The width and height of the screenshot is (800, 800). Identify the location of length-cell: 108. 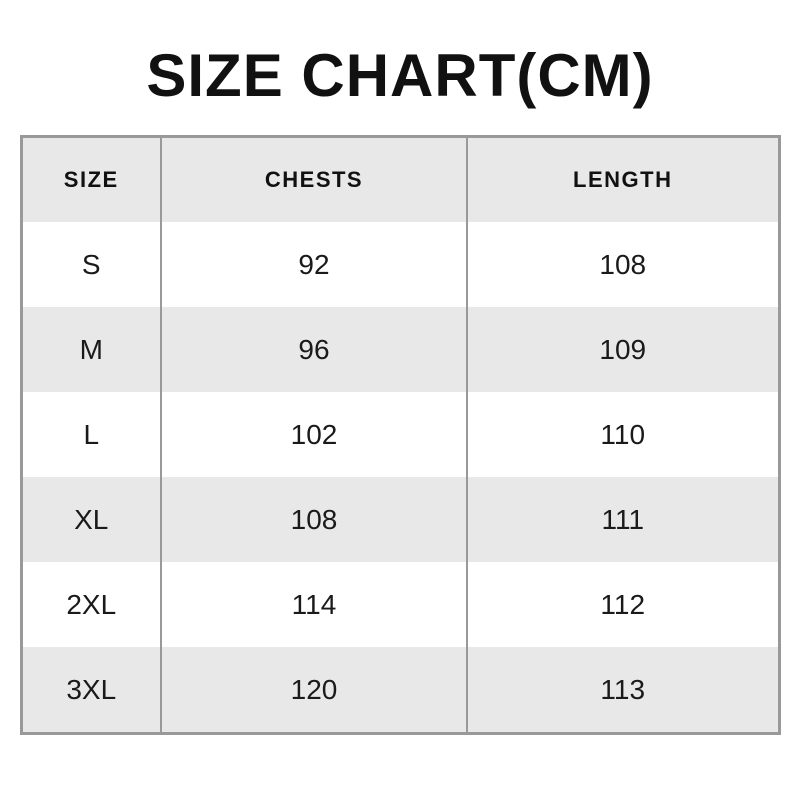
(623, 264).